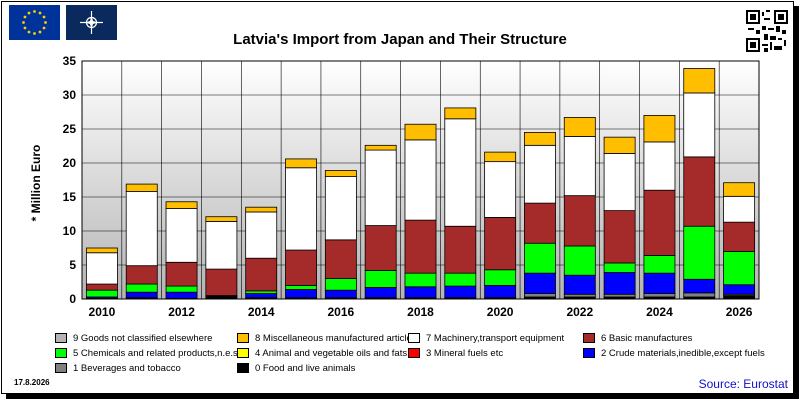 This screenshot has height=400, width=800. Describe the element at coordinates (181, 312) in the screenshot. I see `x-tick-label: 2012` at that location.